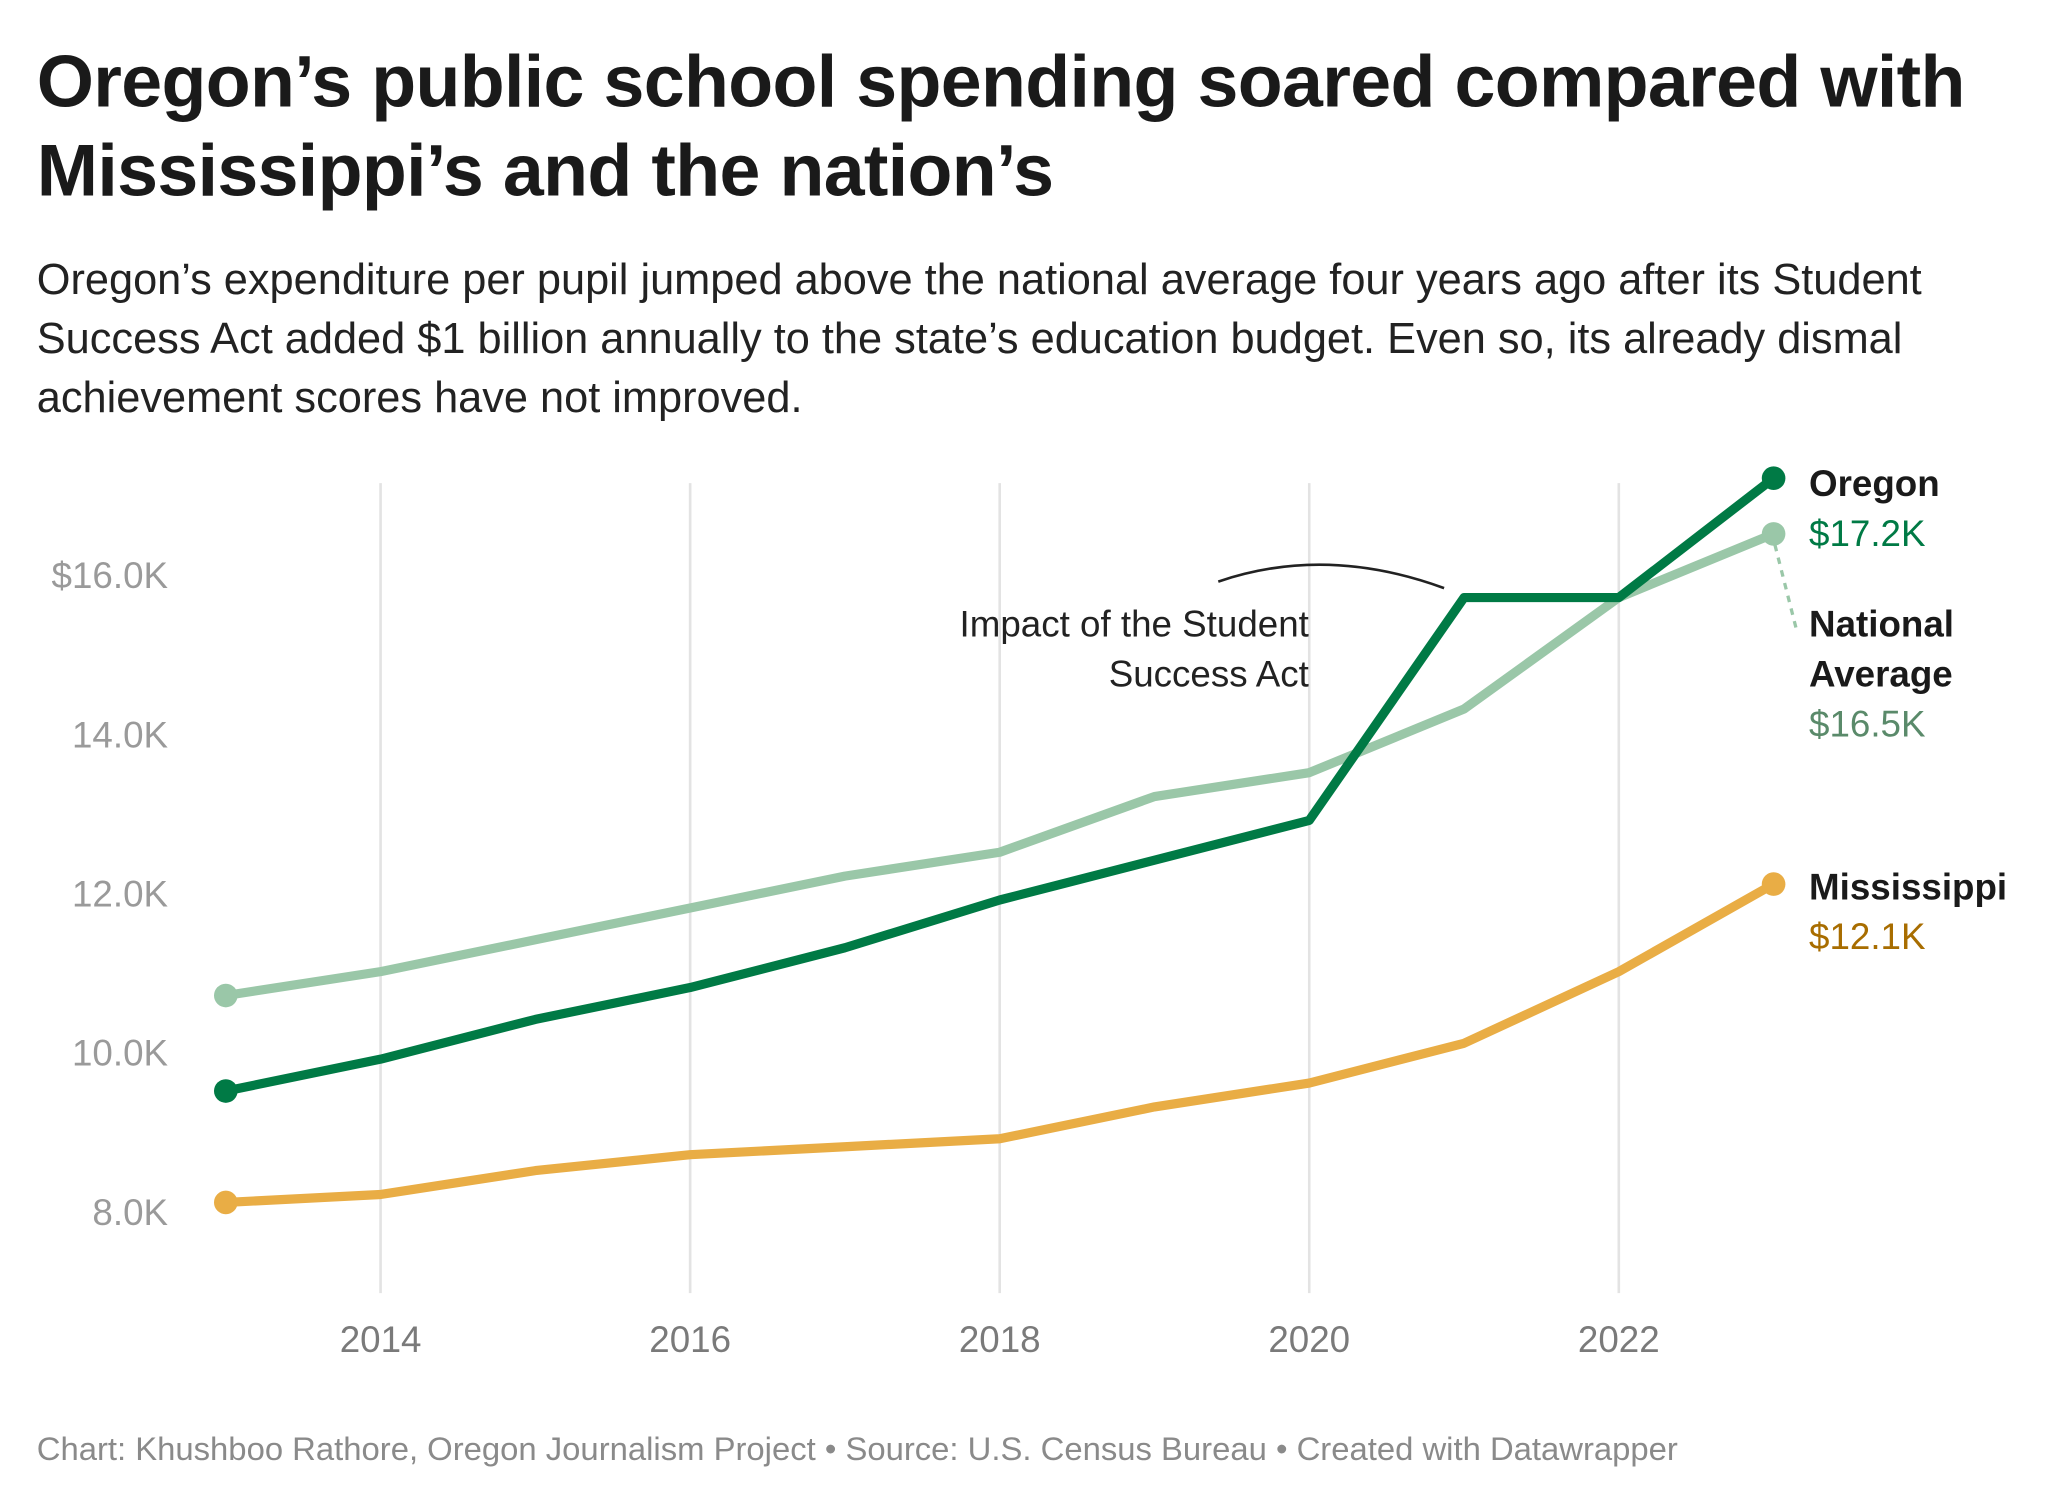 This screenshot has width=2048, height=1508. Describe the element at coordinates (1881, 624) in the screenshot. I see `series-name-label: National` at that location.